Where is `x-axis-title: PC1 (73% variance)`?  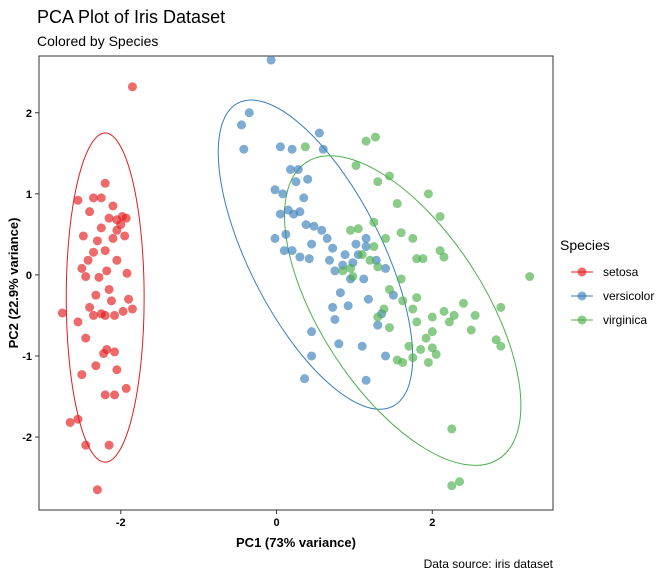
x-axis-title: PC1 (73% variance) is located at coordinates (296, 542).